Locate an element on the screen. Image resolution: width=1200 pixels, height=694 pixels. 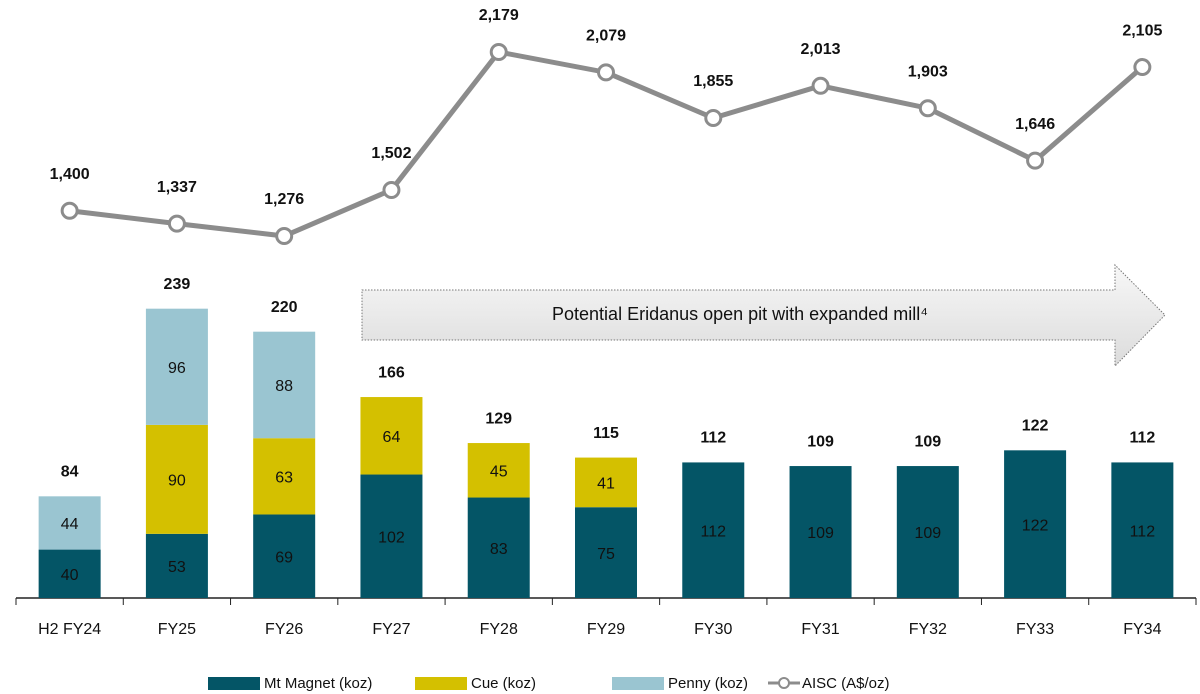
x-tick-label: FY26 is located at coordinates (284, 629).